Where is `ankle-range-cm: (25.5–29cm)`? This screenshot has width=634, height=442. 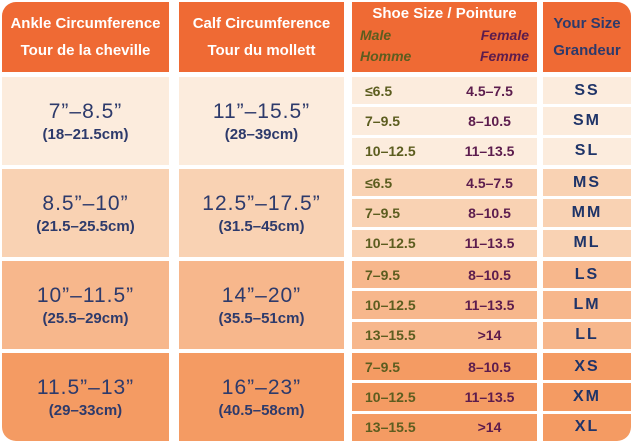
ankle-range-cm: (25.5–29cm) is located at coordinates (85, 318).